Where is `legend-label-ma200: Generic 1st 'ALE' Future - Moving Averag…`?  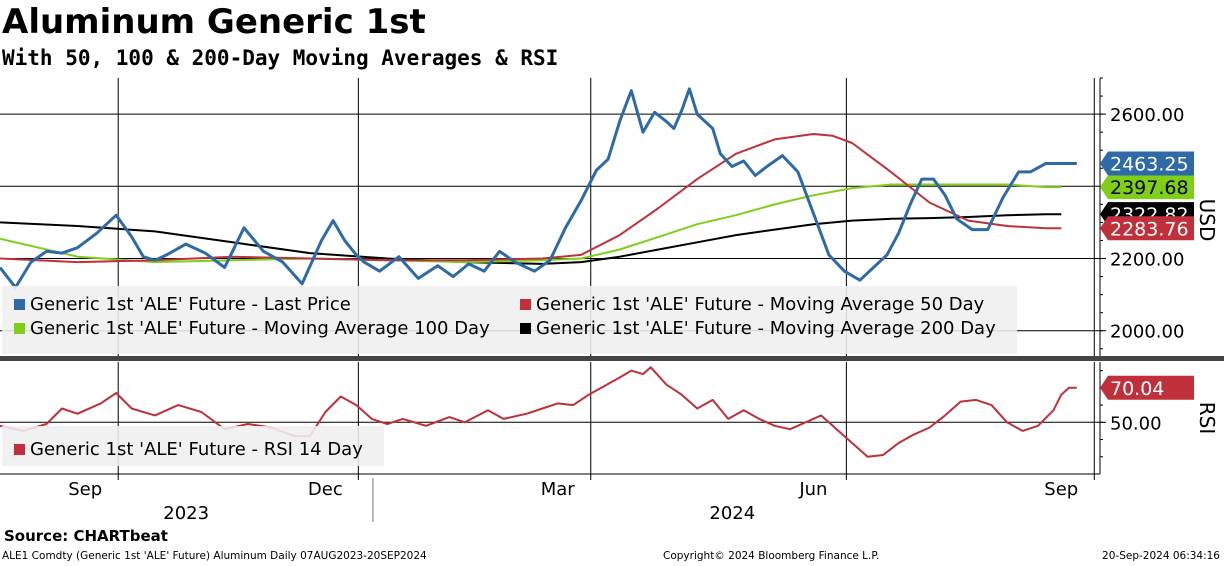 legend-label-ma200: Generic 1st 'ALE' Future - Moving Averag… is located at coordinates (766, 328).